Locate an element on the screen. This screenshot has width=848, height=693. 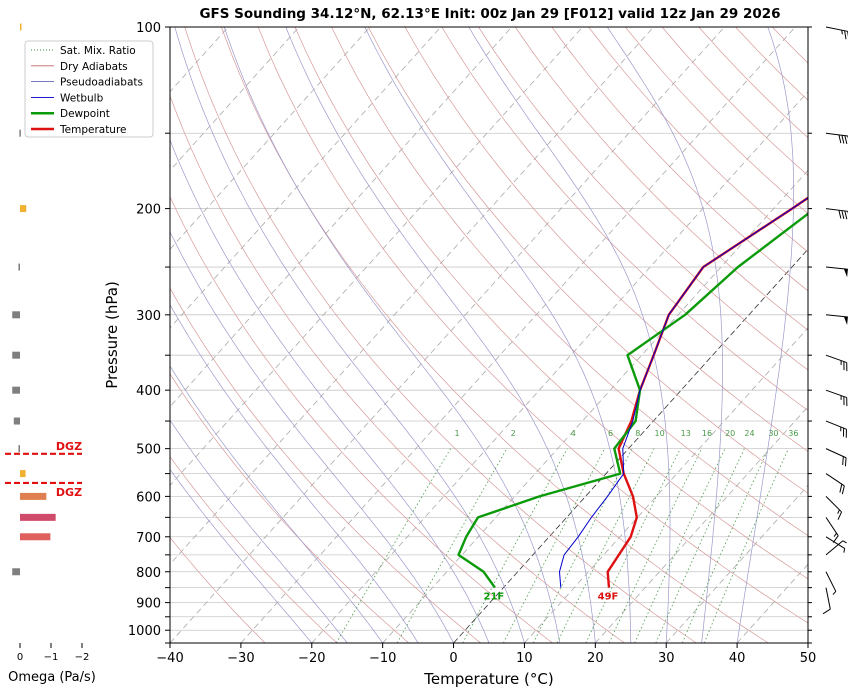
x-tick-label: −30 is located at coordinates (240, 658).